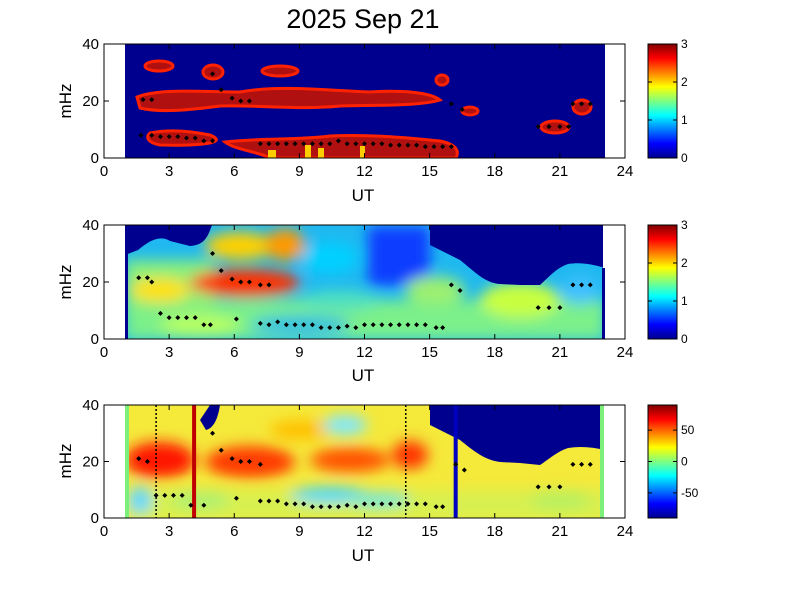  Describe the element at coordinates (662, 282) in the screenshot. I see `panel-2-colorbar` at that location.